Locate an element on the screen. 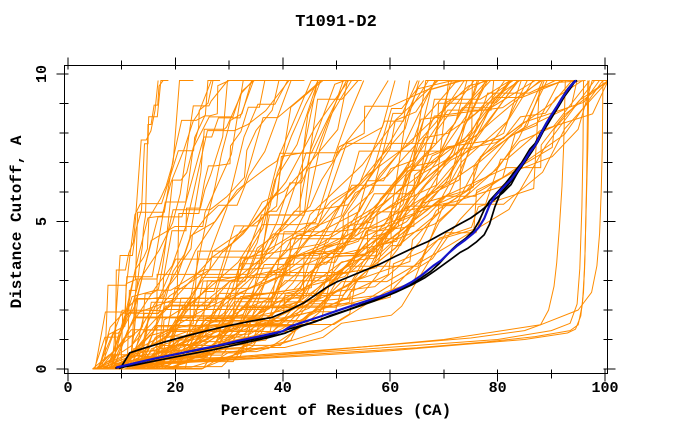 The image size is (680, 440). x-tick-label: 20 is located at coordinates (175, 388).